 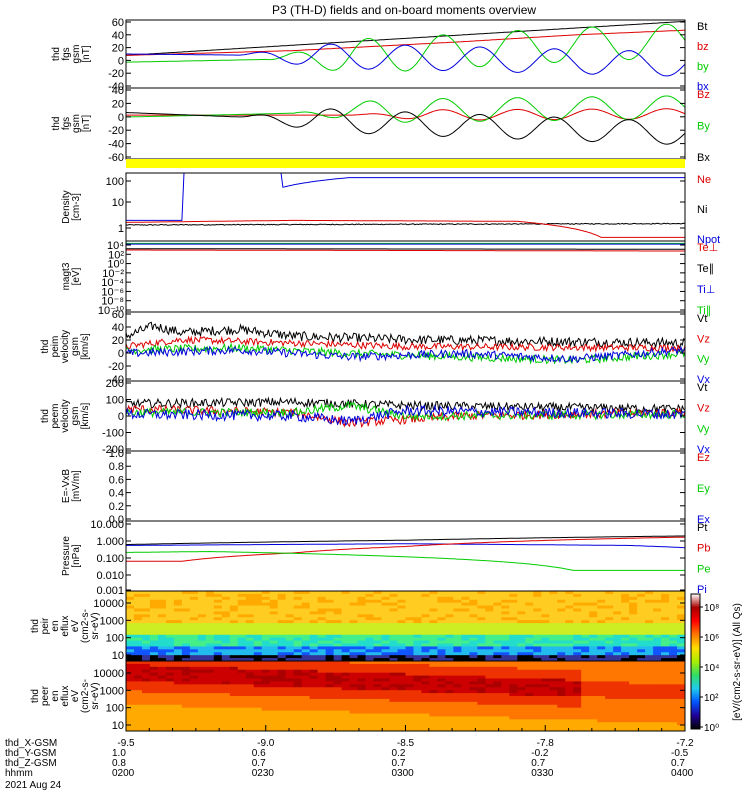 What do you see at coordinates (405, 42) in the screenshot?
I see `series-bz` at bounding box center [405, 42].